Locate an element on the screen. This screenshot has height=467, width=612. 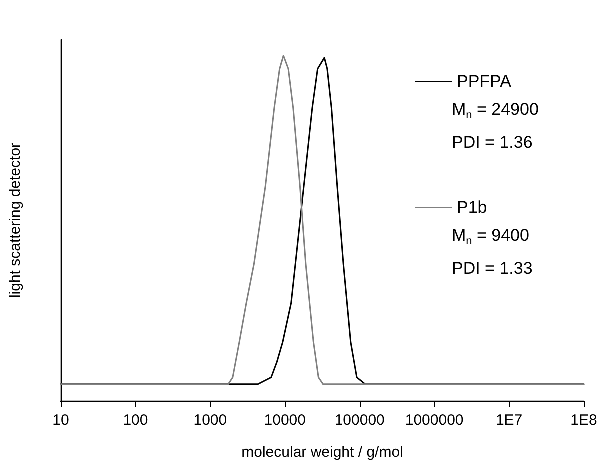
x-tick-label: 1000000 is located at coordinates (434, 420).